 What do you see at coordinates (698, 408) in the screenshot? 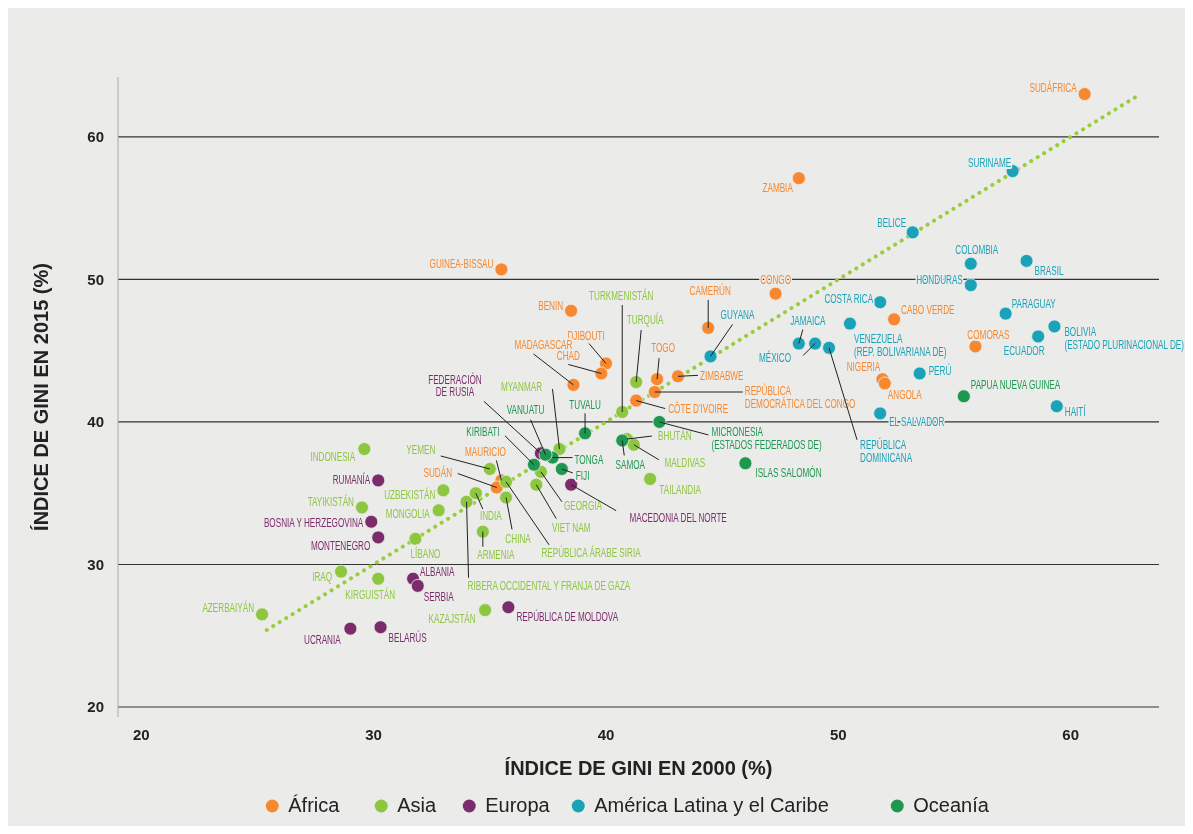
I see `annotation: CÔTE D'IVOIRE` at bounding box center [698, 408].